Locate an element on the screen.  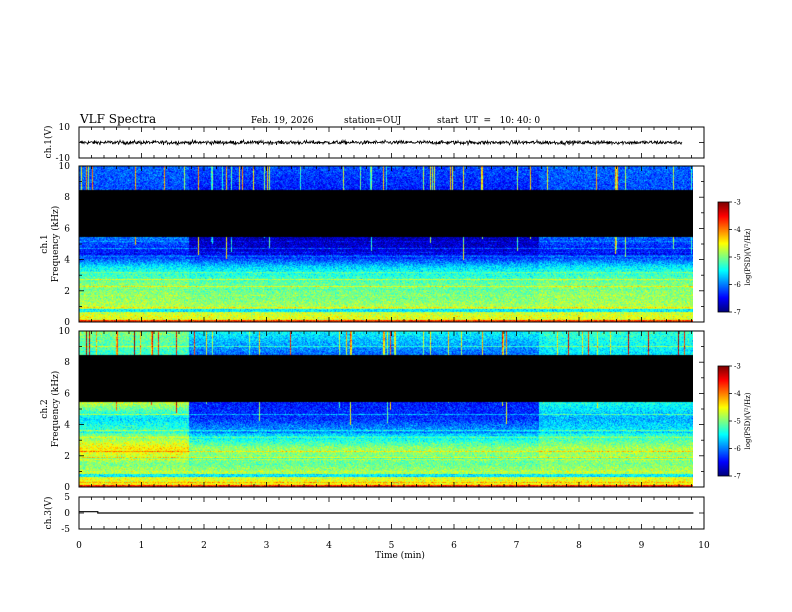
x-tick-label: 9 is located at coordinates (642, 546).